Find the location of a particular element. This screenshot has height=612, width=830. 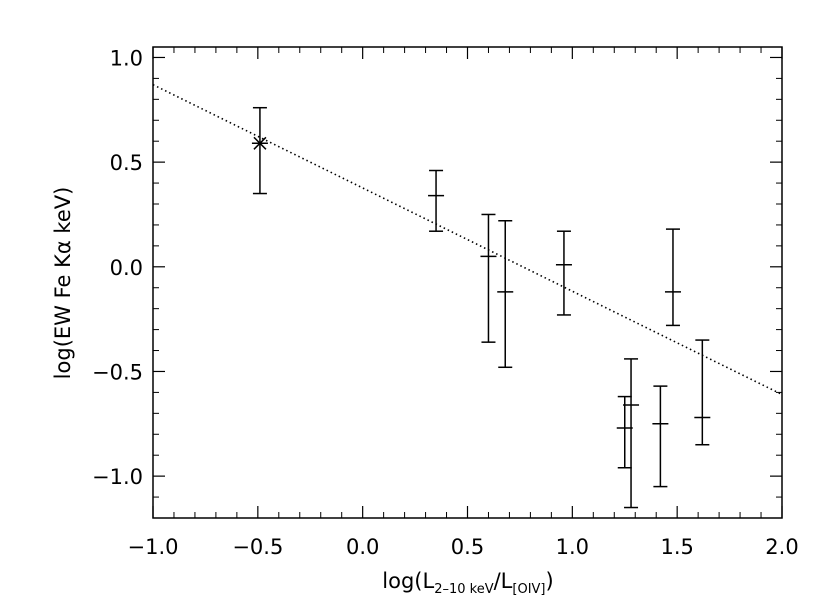

y-tick-label: 0.5 is located at coordinates (126, 163).